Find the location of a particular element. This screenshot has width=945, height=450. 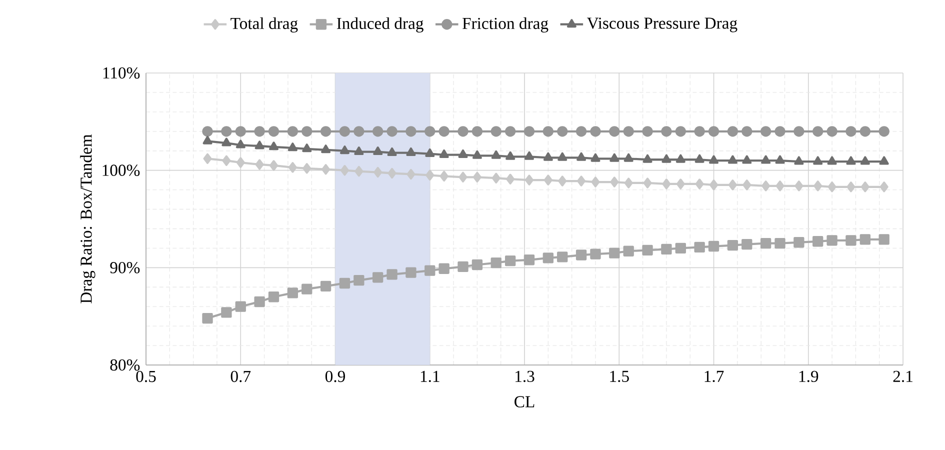

x-tick-label: 0.9 is located at coordinates (335, 376).